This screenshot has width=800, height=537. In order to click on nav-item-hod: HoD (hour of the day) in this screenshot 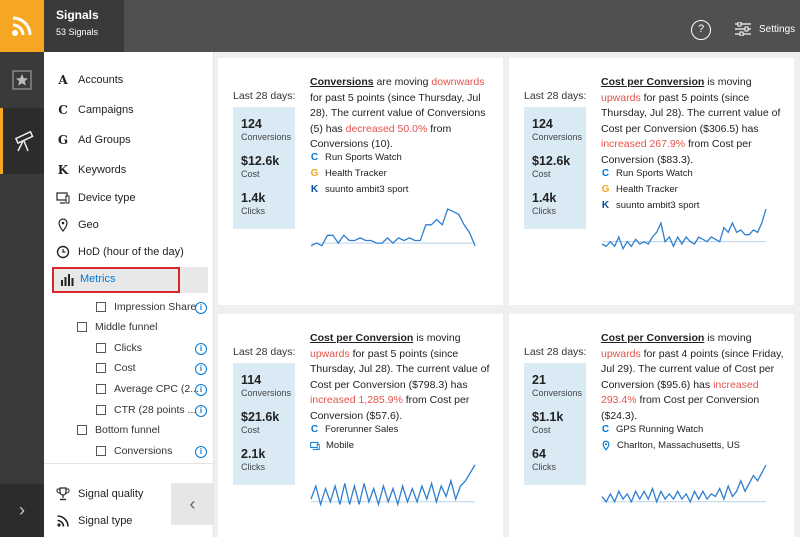, I will do `click(120, 252)`.